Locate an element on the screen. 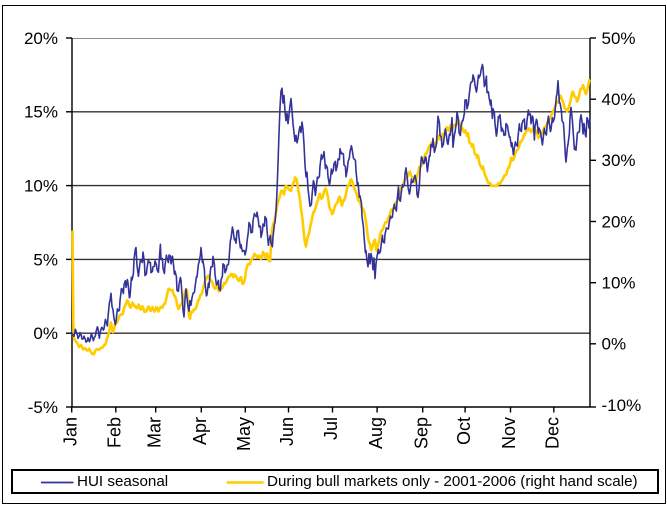 This screenshot has width=667, height=510. svg-text: Feb is located at coordinates (115, 432).